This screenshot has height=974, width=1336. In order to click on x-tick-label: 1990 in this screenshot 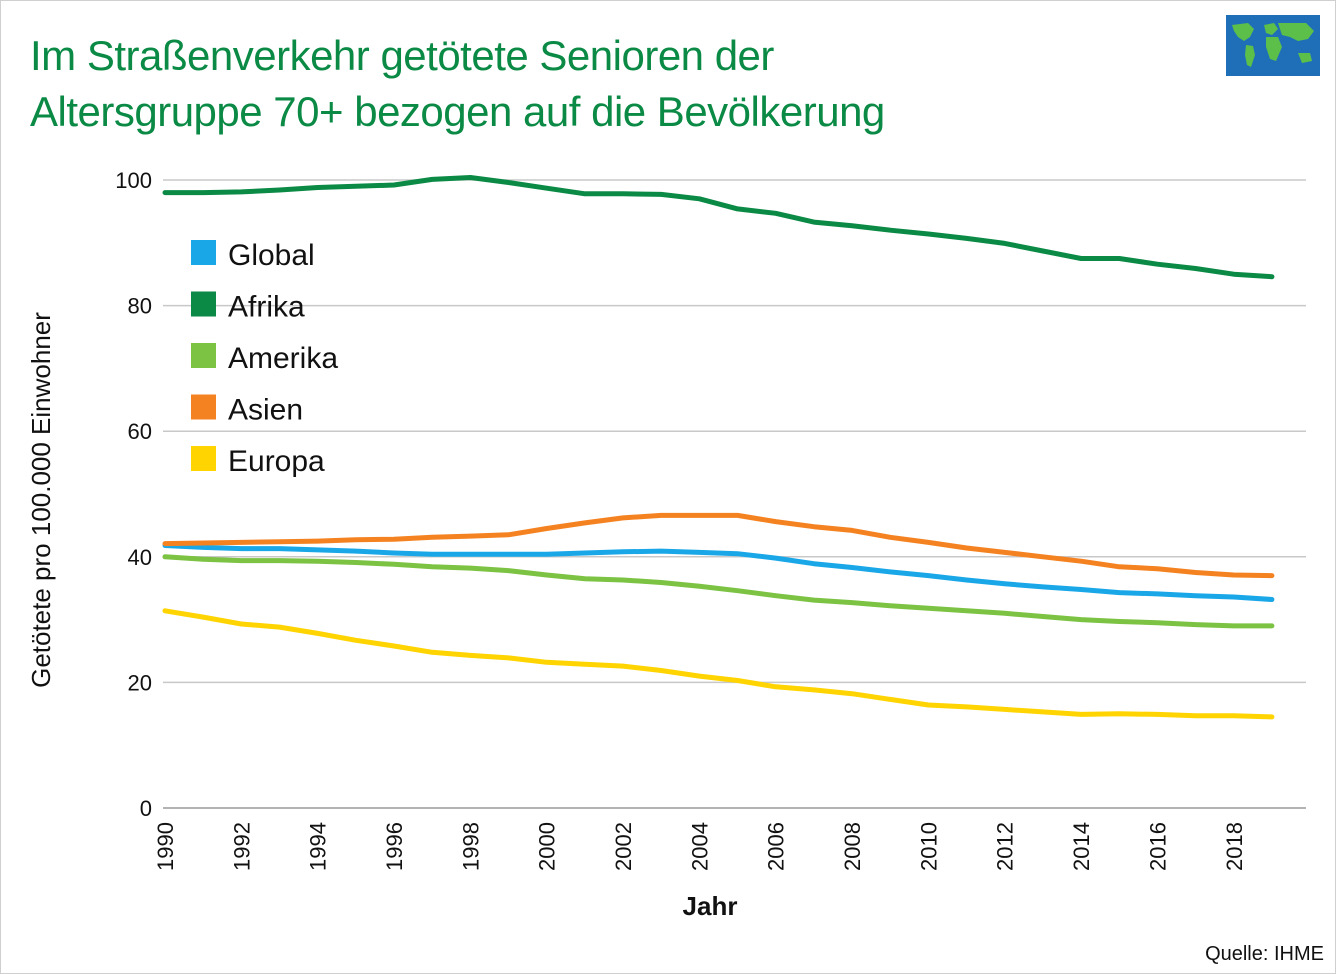, I will do `click(165, 846)`.